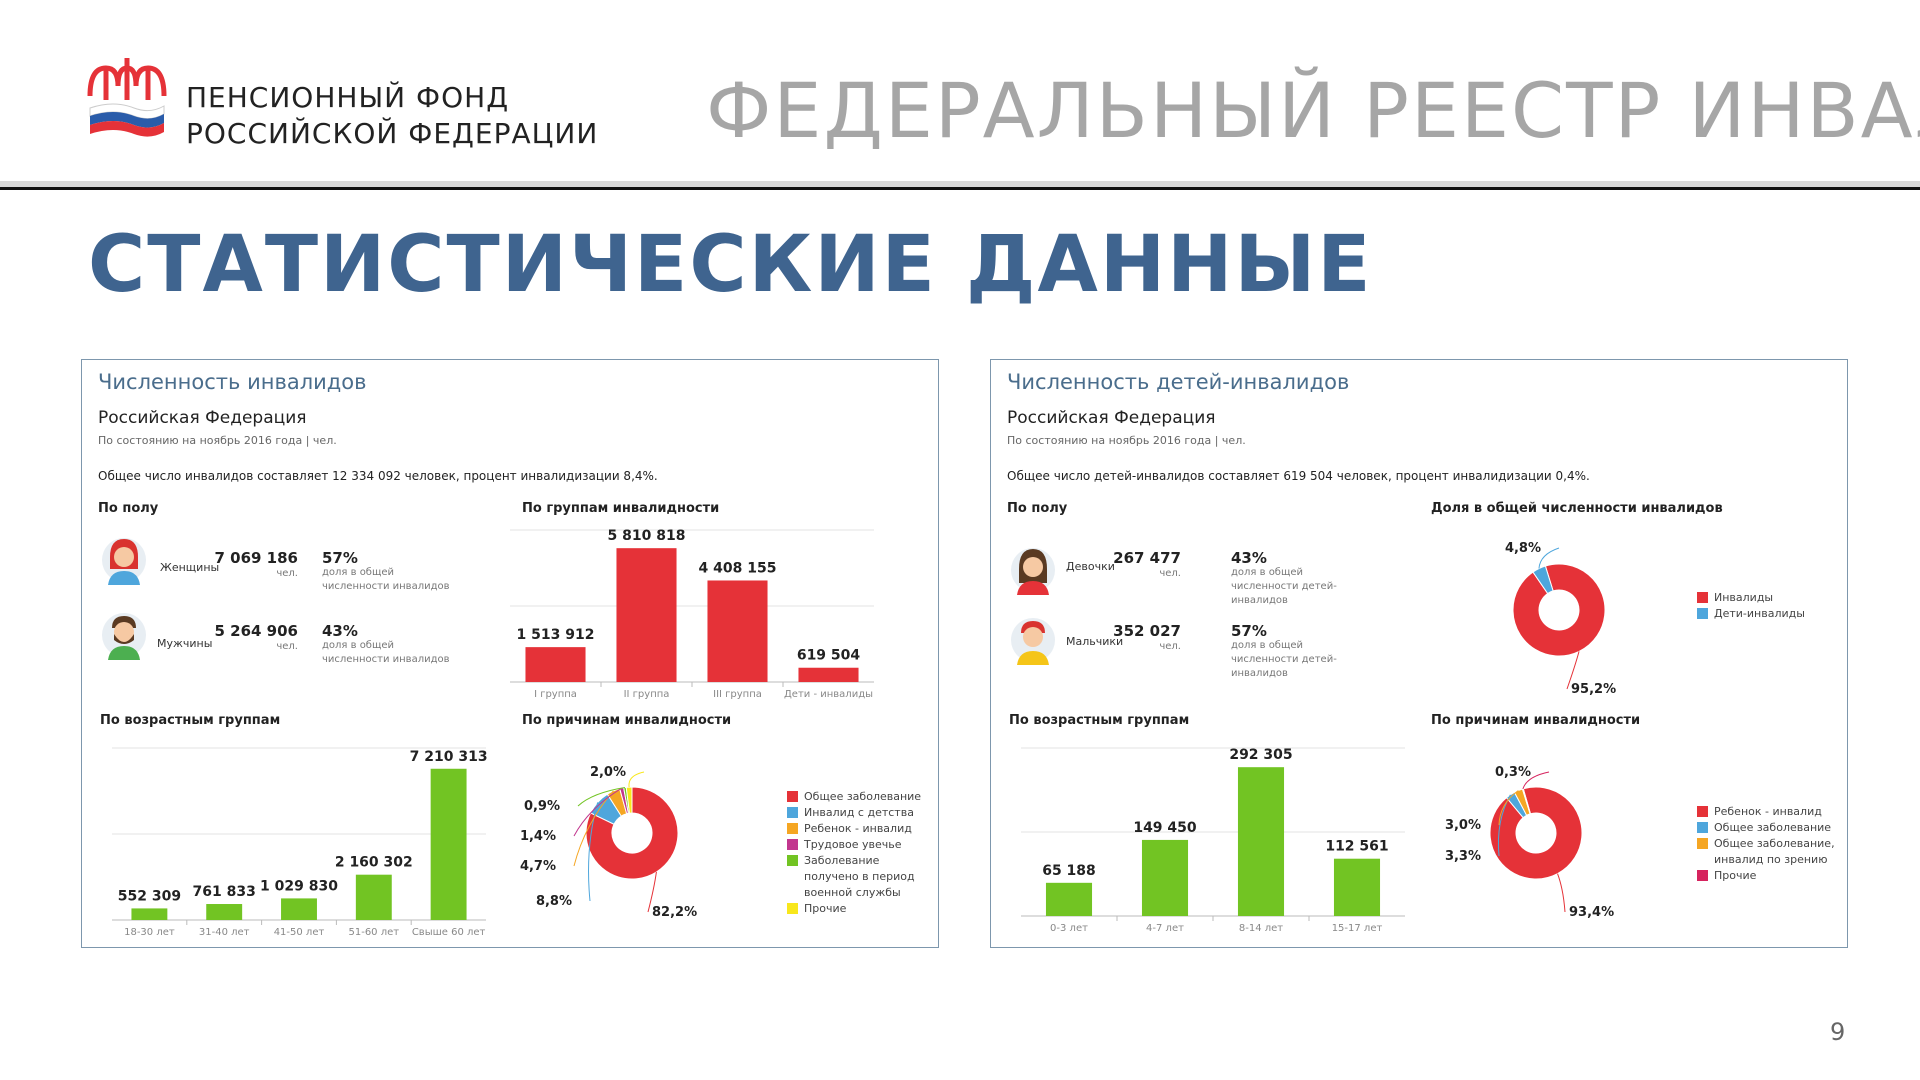  Describe the element at coordinates (1178, 382) in the screenshot. I see `panel-title: Численность детей-инвалидов` at that location.